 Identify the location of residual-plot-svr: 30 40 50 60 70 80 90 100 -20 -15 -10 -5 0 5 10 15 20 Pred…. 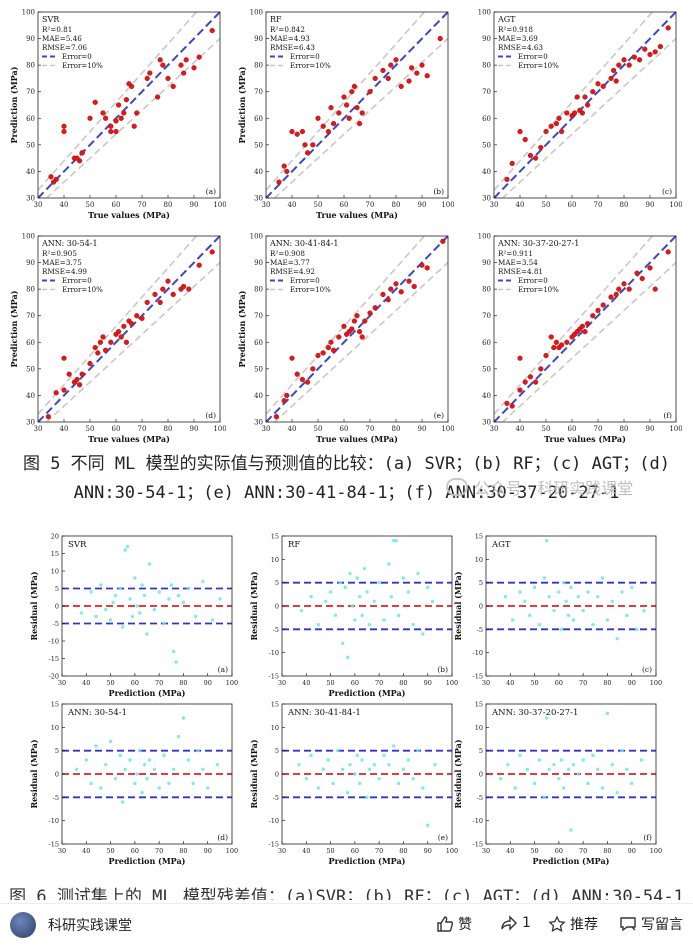
(133, 616).